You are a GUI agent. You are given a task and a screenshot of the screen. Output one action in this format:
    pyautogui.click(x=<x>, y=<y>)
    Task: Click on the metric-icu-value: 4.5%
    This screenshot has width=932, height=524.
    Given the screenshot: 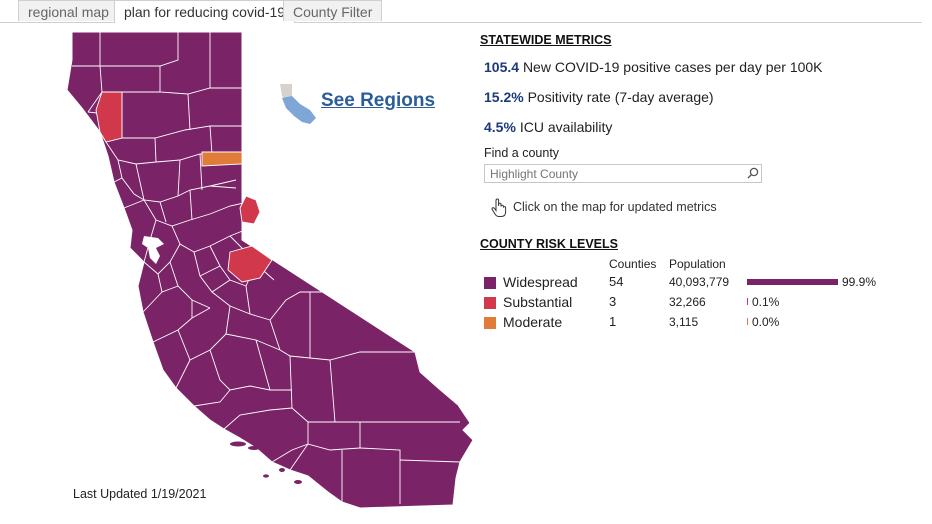 What is the action you would take?
    pyautogui.click(x=500, y=127)
    